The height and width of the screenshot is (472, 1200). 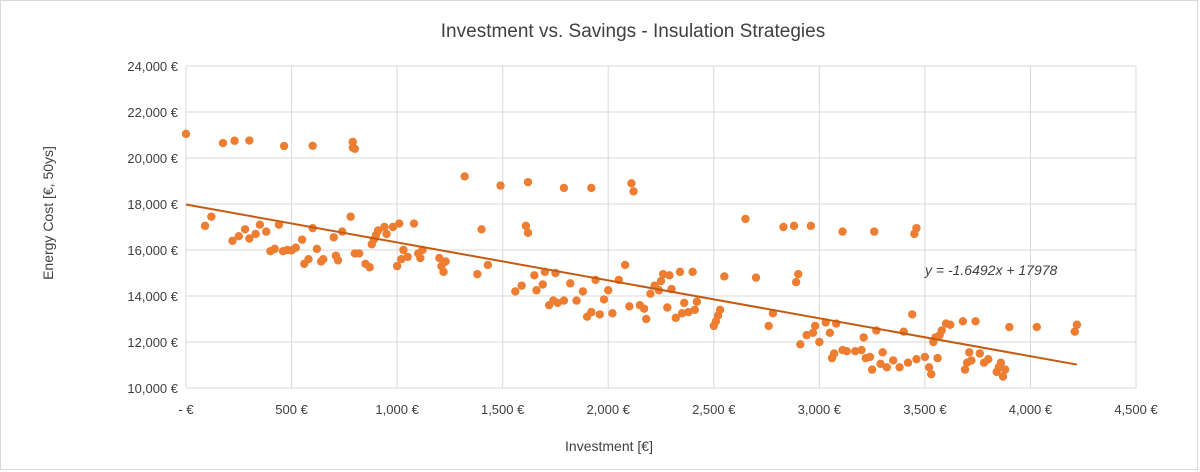 I want to click on y-tick-label: 10,000 €, so click(x=152, y=388).